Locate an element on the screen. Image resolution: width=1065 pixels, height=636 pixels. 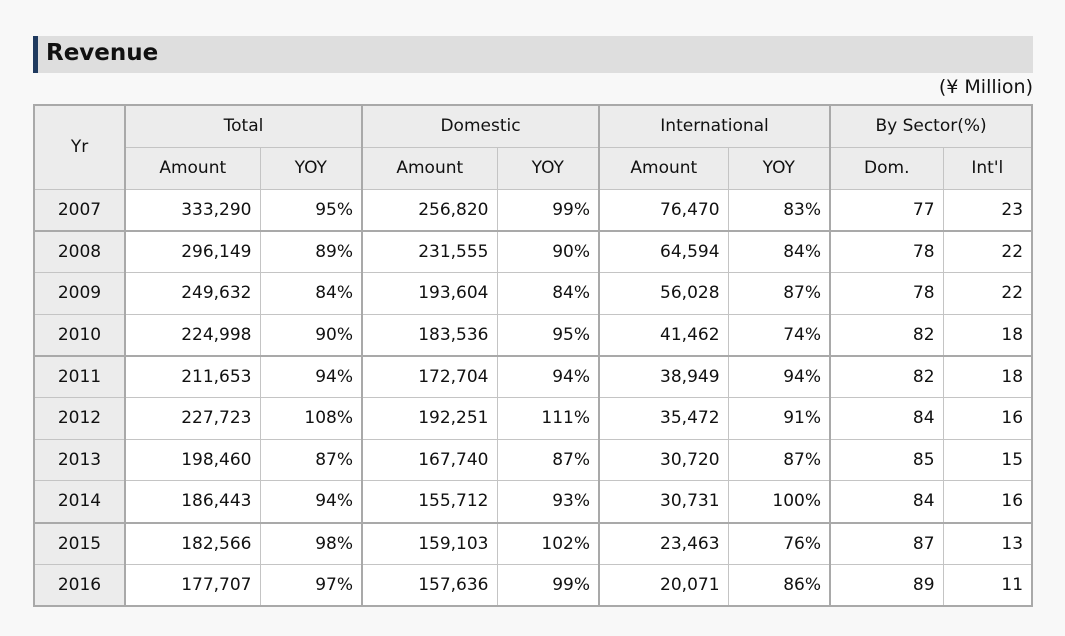
cell-domestic-amount: 183,536 is located at coordinates (429, 335).